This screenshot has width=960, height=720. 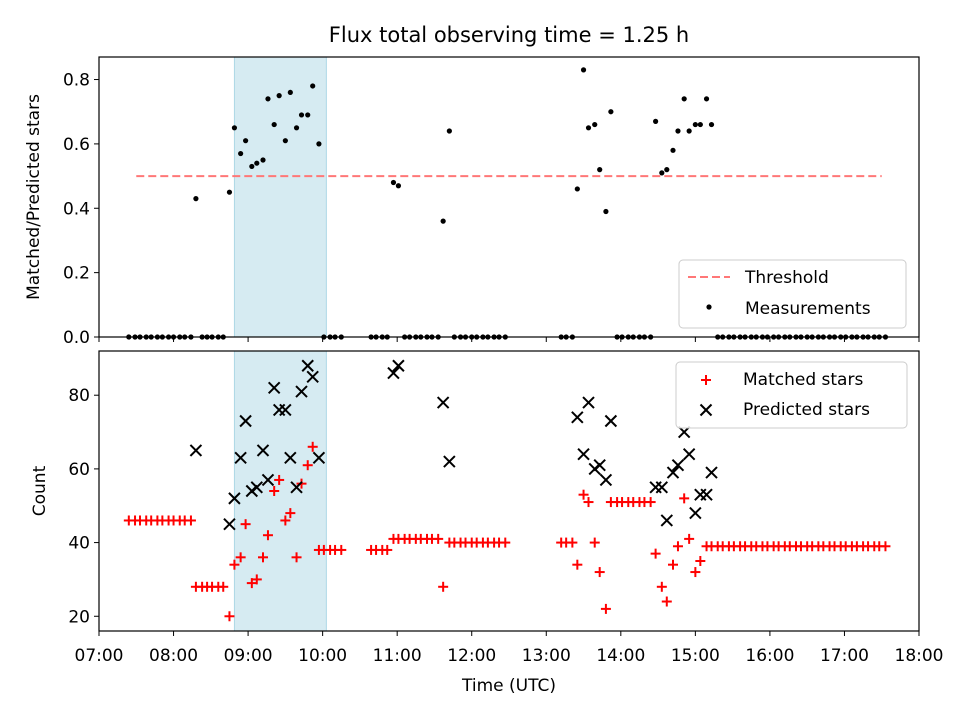 I want to click on y-tick-label: 40, so click(x=79, y=544).